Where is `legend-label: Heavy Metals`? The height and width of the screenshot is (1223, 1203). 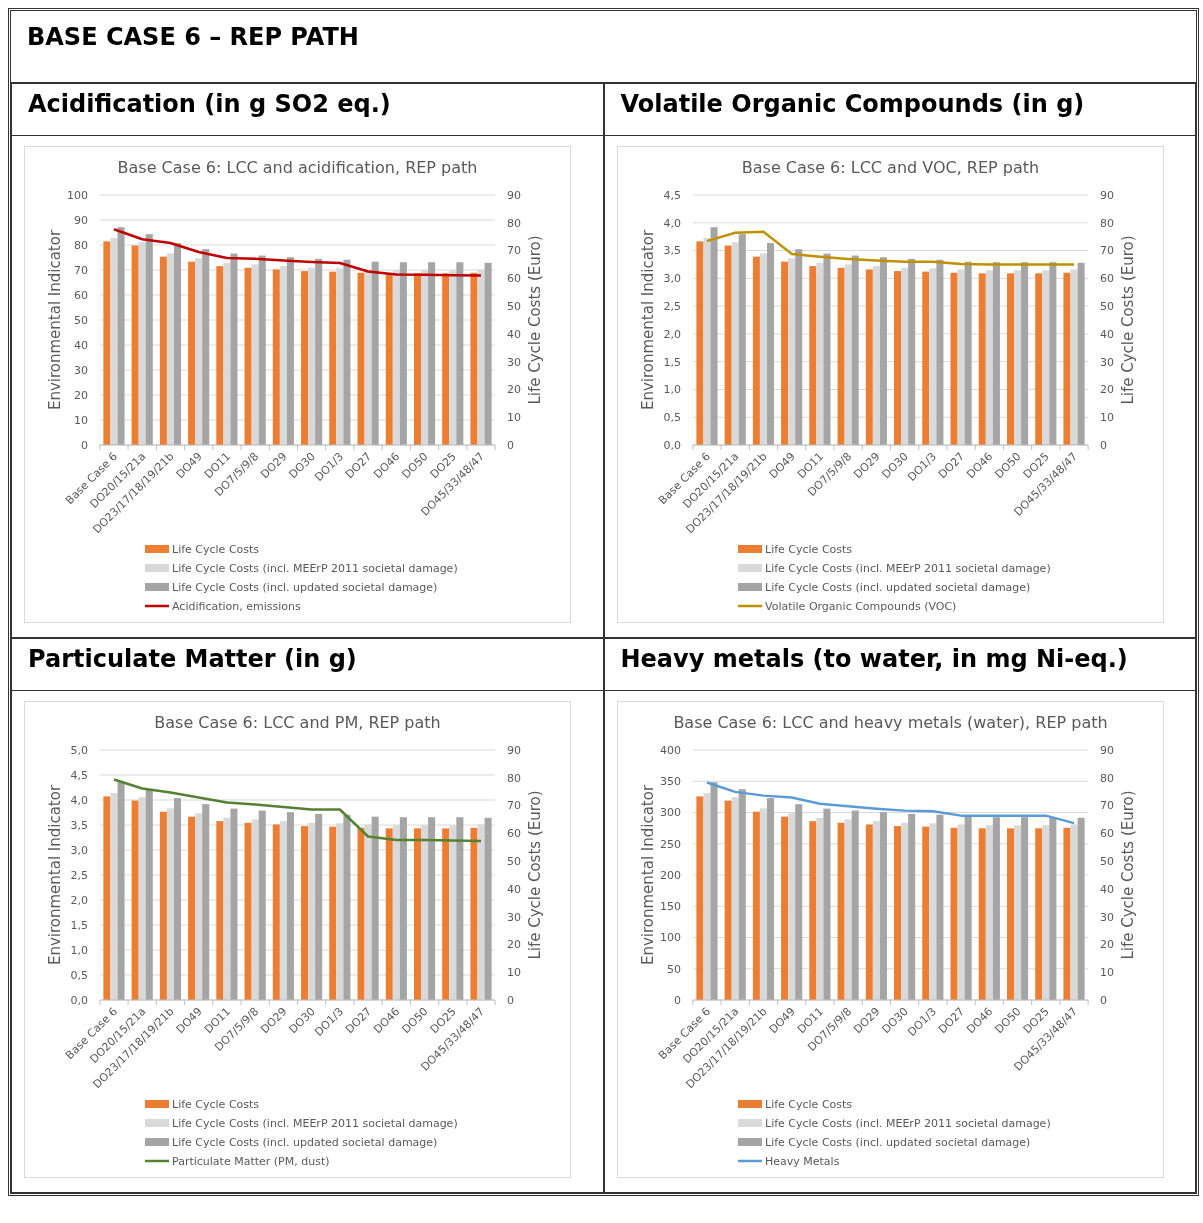 legend-label: Heavy Metals is located at coordinates (802, 1161).